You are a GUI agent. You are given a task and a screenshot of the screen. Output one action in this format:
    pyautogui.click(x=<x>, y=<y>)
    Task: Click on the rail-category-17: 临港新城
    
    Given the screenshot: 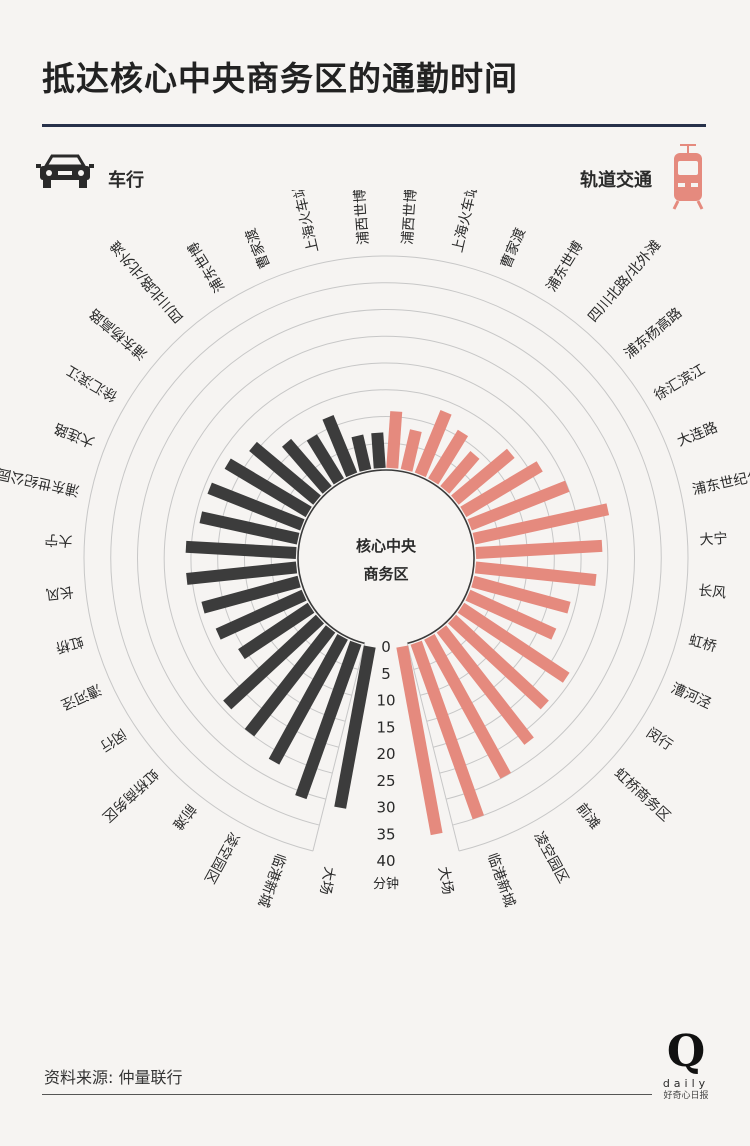 What is the action you would take?
    pyautogui.click(x=501, y=880)
    